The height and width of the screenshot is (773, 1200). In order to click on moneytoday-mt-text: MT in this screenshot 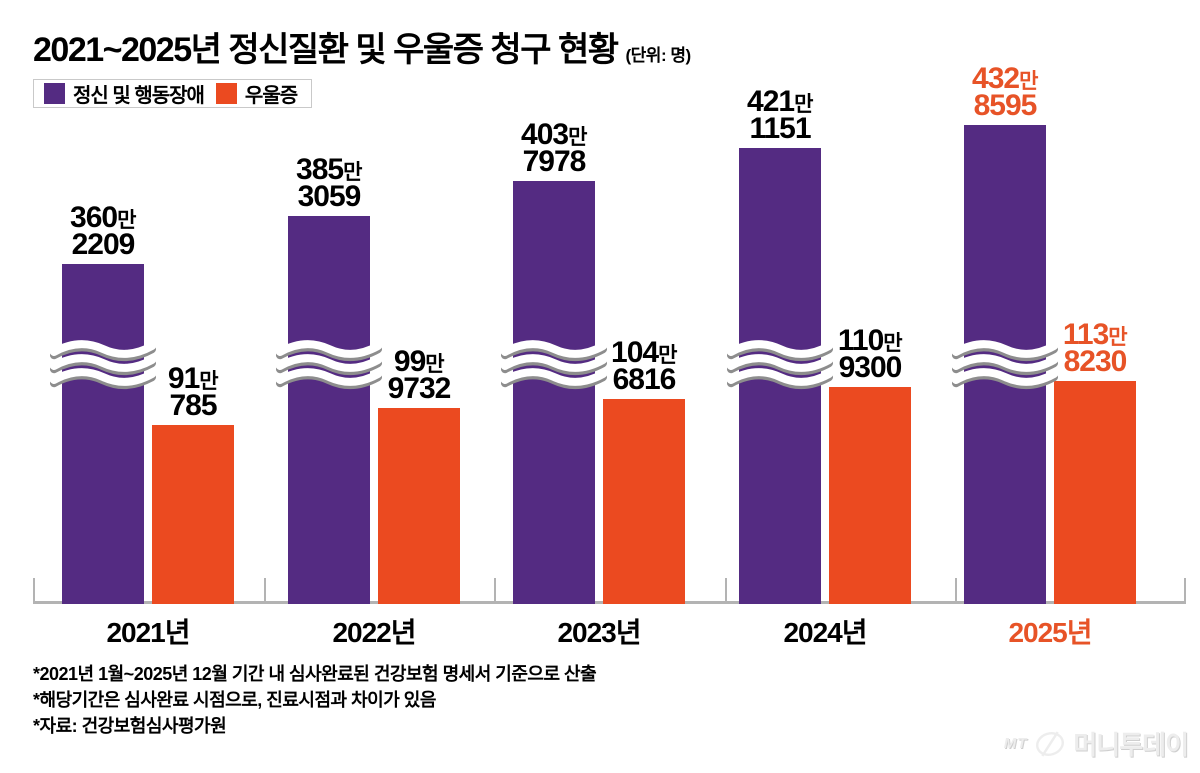, I will do `click(1015, 743)`.